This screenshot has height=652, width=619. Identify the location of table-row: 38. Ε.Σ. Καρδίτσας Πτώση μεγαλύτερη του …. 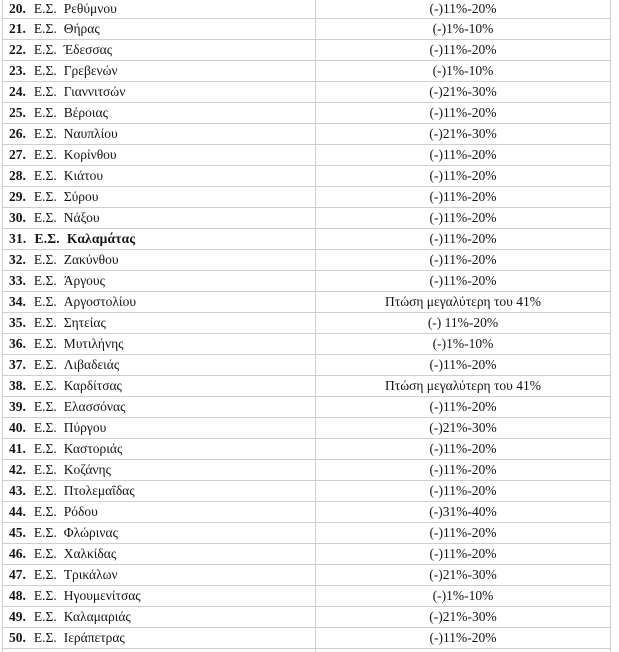
(306, 386).